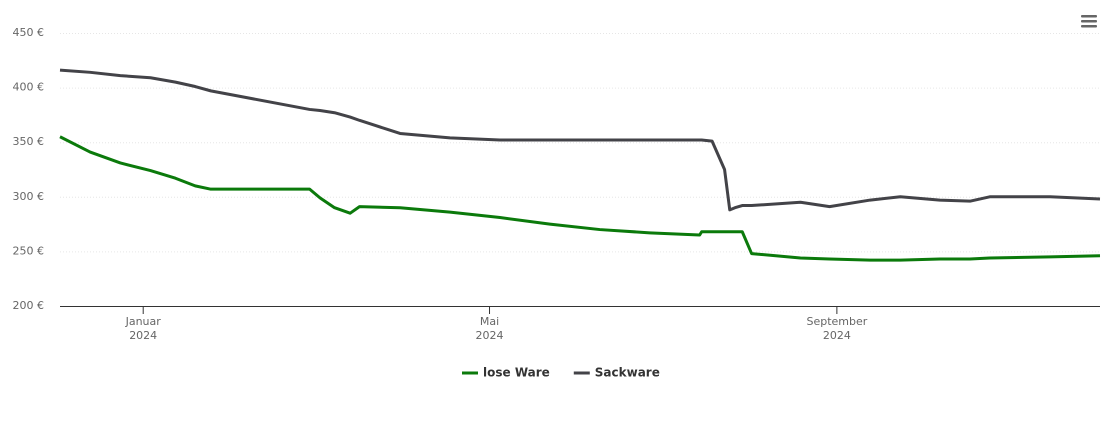 Image resolution: width=1110 pixels, height=423 pixels. I want to click on menu-icon, so click(1089, 21).